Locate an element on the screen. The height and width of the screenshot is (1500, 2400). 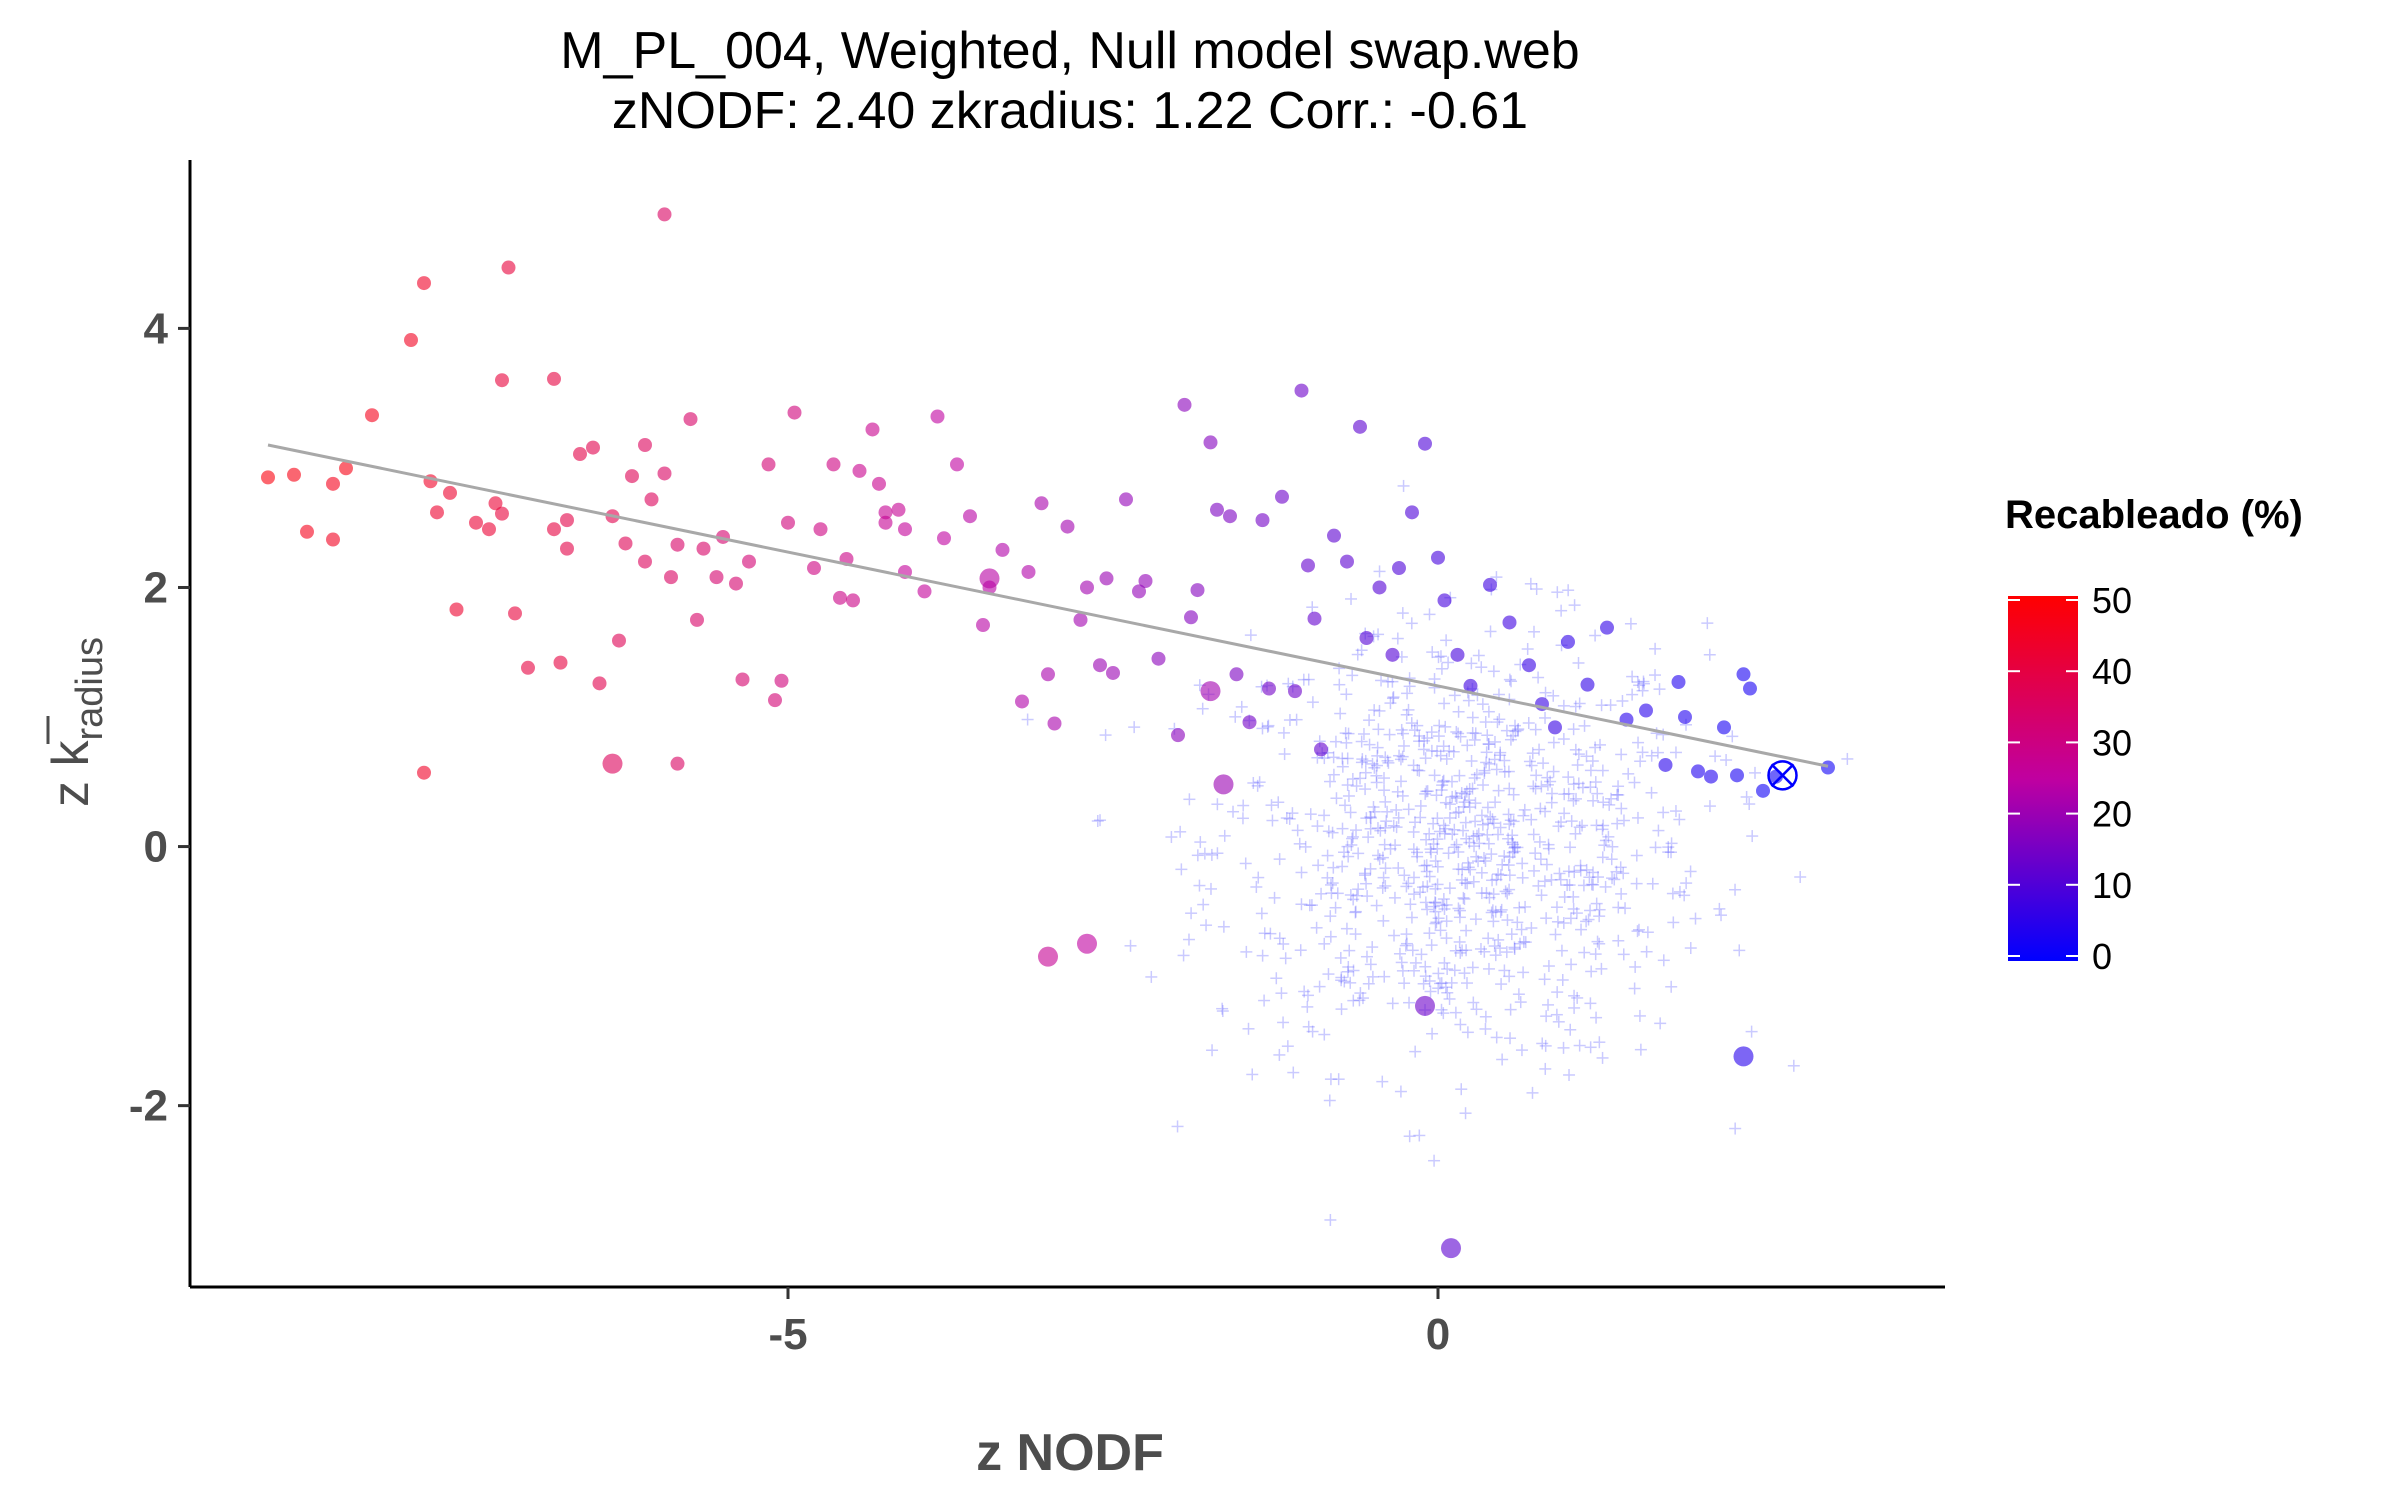
legend-tick-label: 10 is located at coordinates (2112, 885).